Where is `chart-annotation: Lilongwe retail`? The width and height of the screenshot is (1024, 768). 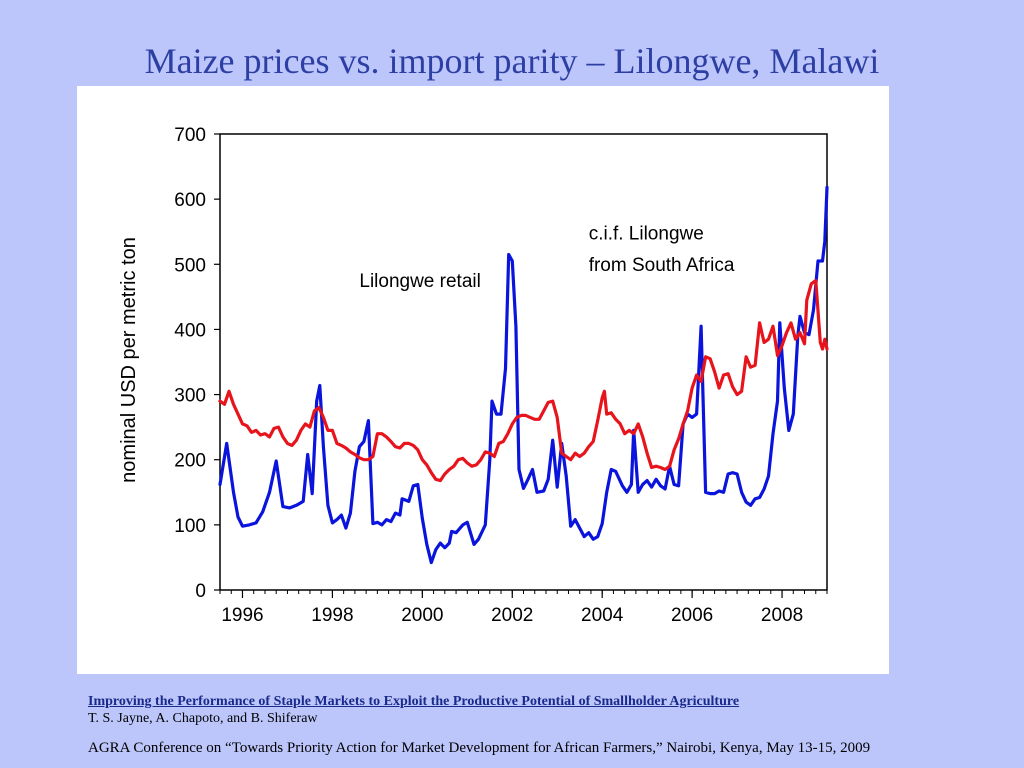 chart-annotation: Lilongwe retail is located at coordinates (419, 281).